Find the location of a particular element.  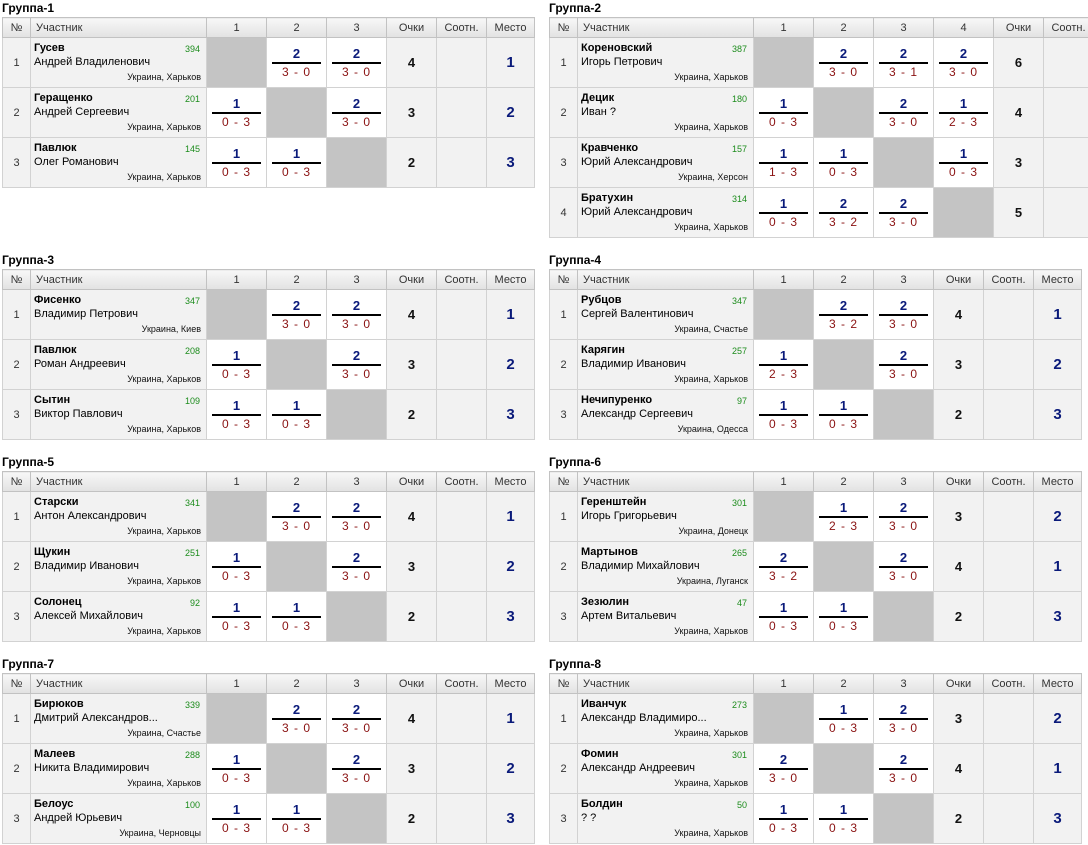

participant-name: Децик is located at coordinates (598, 98).